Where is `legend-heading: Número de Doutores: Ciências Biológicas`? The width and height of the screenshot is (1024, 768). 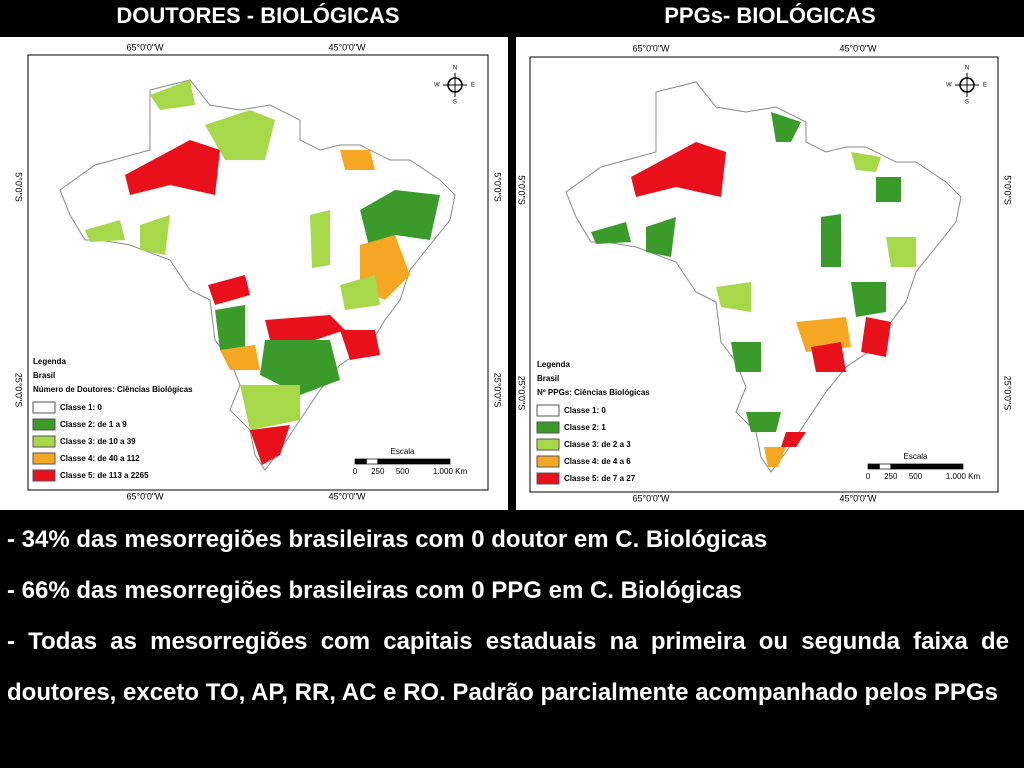 legend-heading: Número de Doutores: Ciências Biológicas is located at coordinates (113, 389).